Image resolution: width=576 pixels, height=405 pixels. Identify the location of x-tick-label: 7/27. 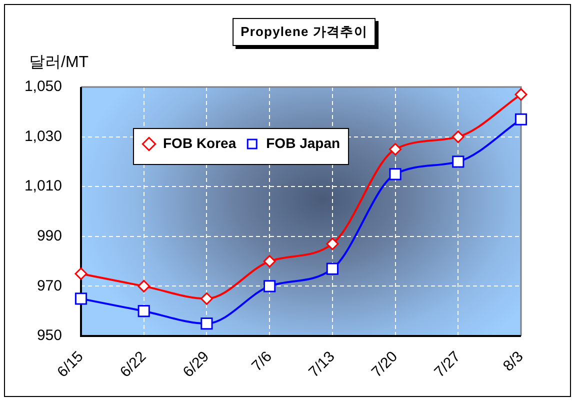
(447, 364).